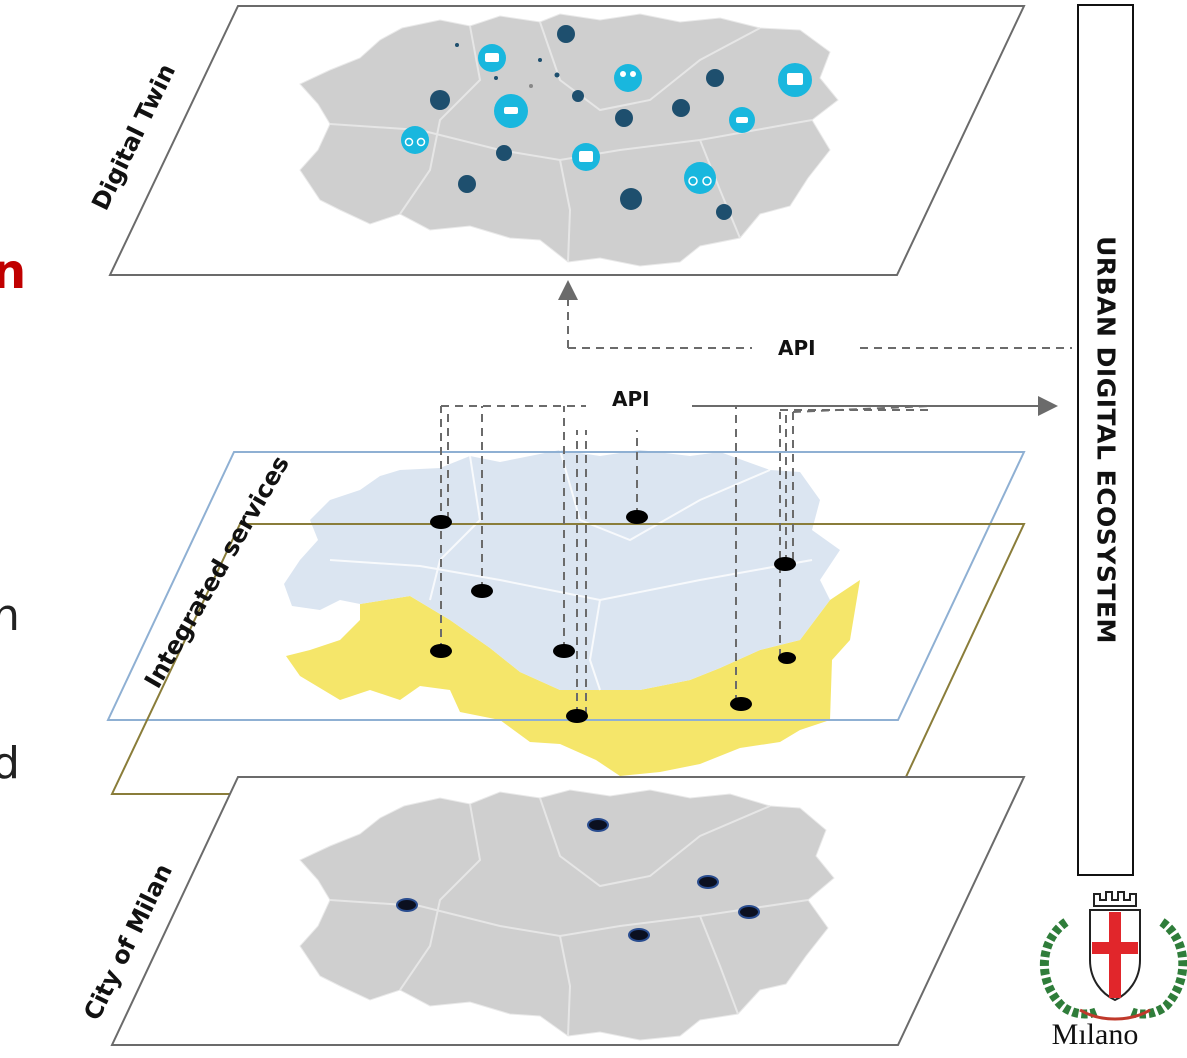 The height and width of the screenshot is (1058, 1187). Describe the element at coordinates (815, 320) in the screenshot. I see `api-upper-connector: API` at that location.